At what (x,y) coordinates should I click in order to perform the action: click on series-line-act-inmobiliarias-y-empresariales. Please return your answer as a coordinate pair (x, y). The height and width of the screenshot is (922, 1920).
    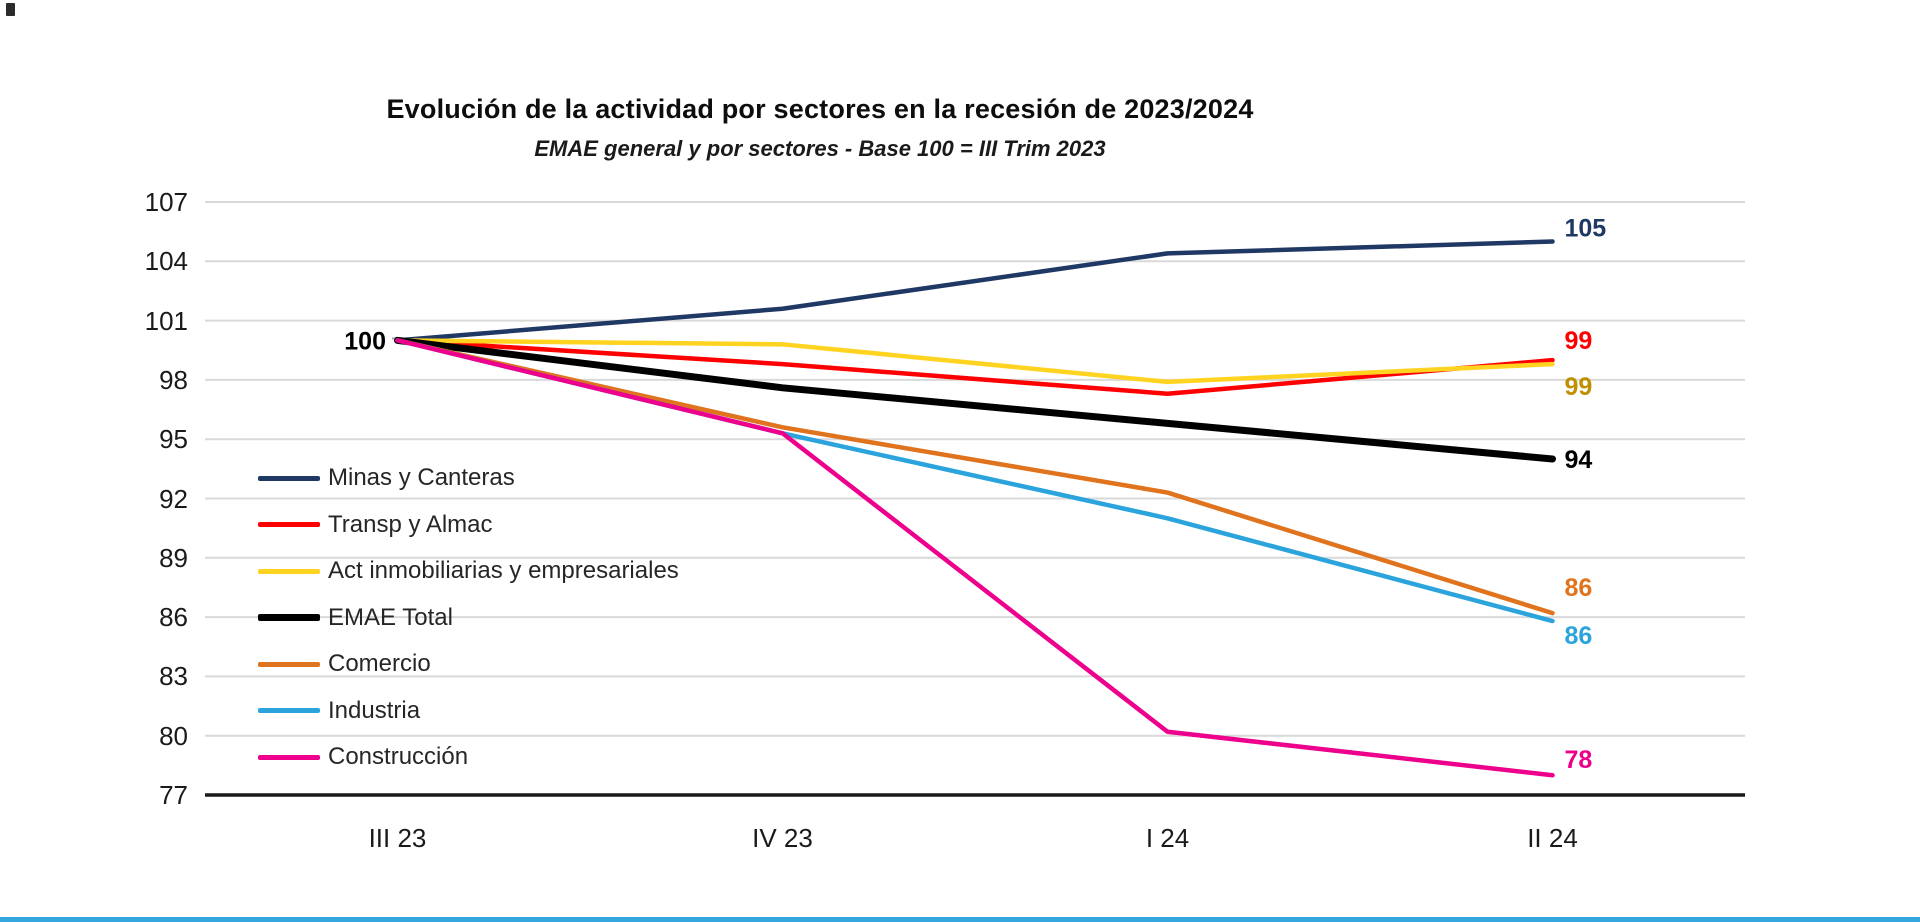
    Looking at the image, I should click on (975, 361).